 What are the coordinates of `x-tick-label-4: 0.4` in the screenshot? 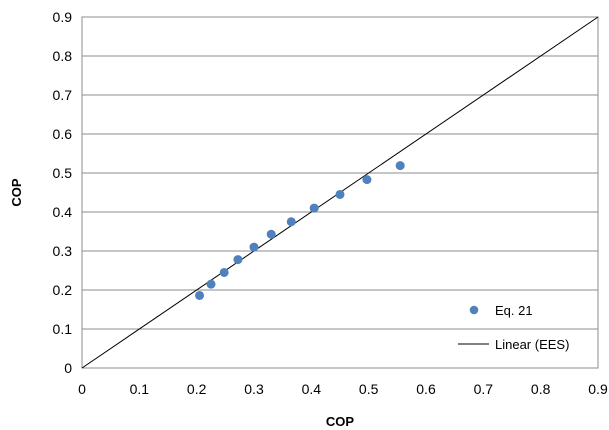 It's located at (312, 389).